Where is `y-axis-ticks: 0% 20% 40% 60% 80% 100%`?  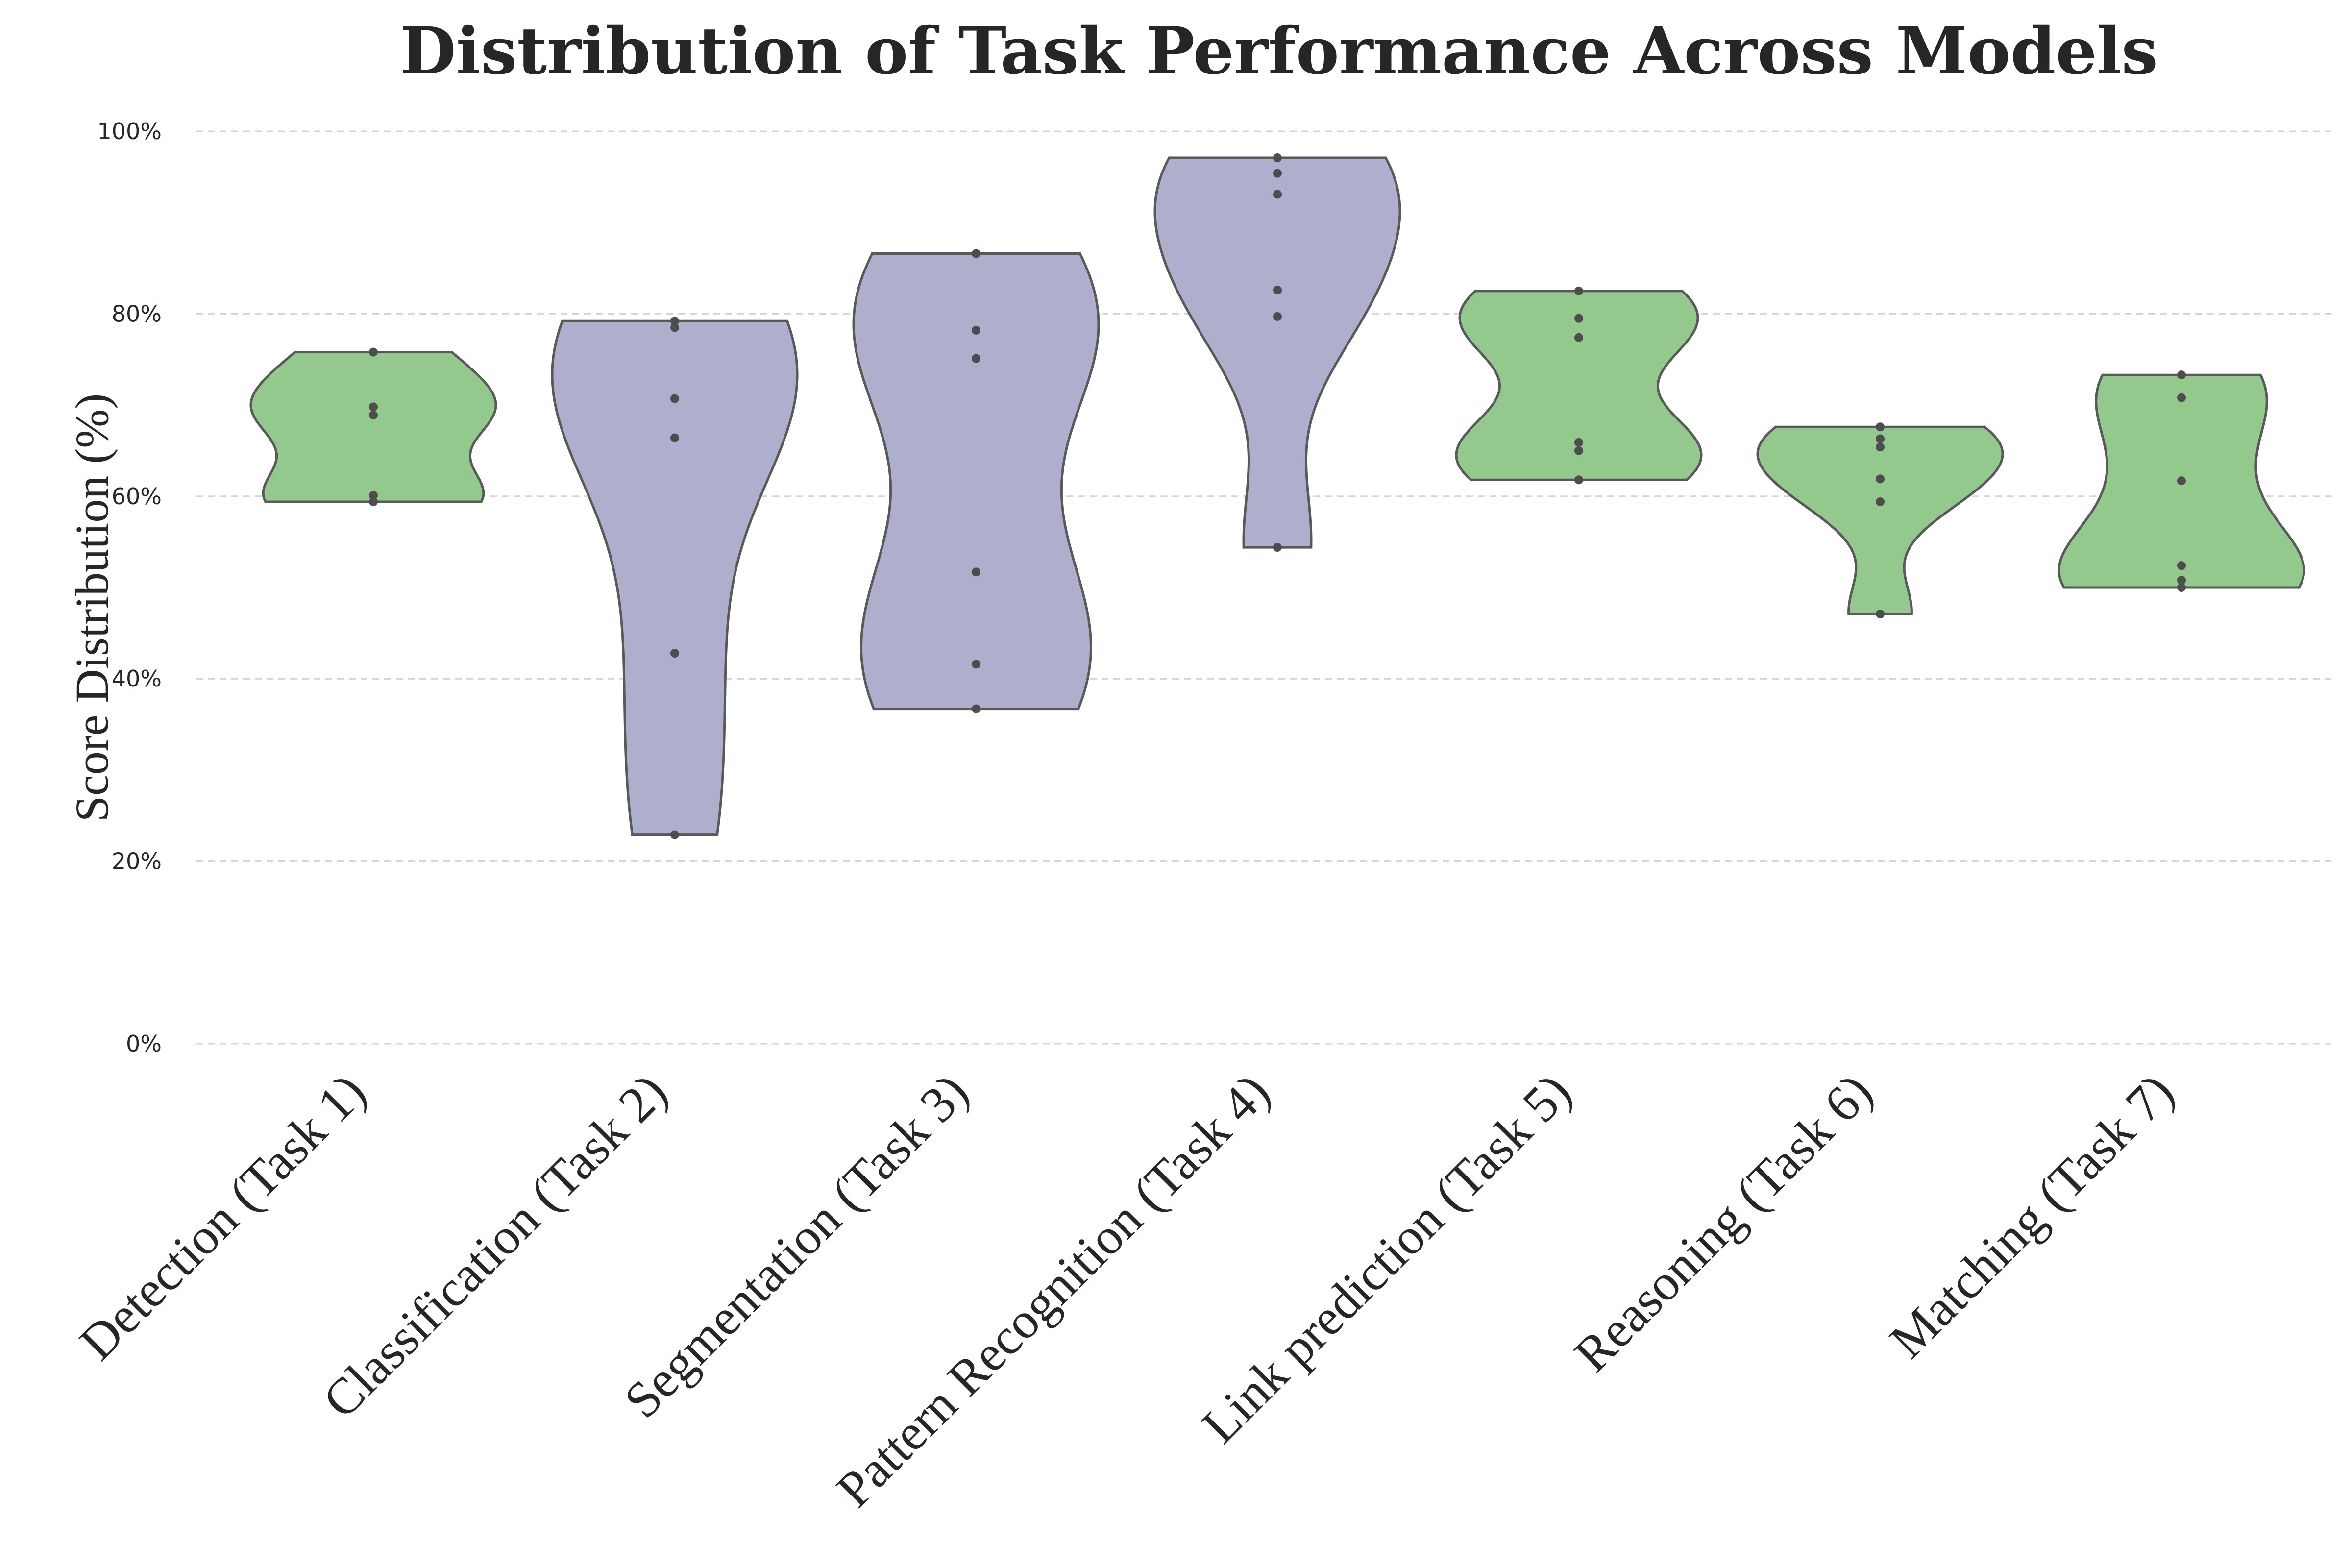
y-axis-ticks: 0% 20% 40% 60% 80% 100% is located at coordinates (129, 587).